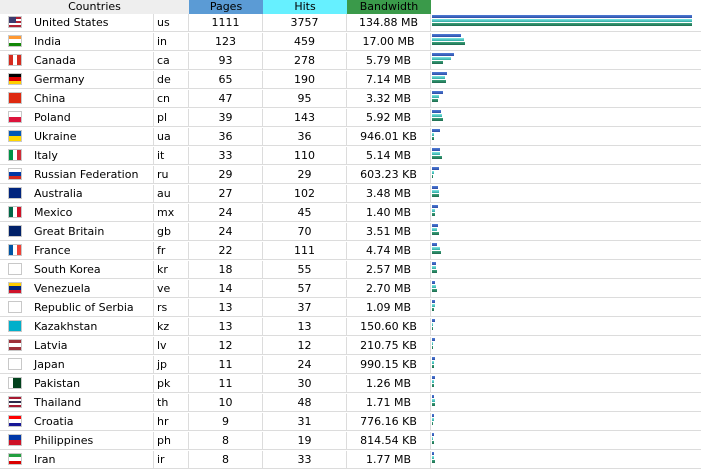 The height and width of the screenshot is (470, 701). Describe the element at coordinates (350, 365) in the screenshot. I see `table-row: Japan jp 11 24 990.15 KB` at that location.